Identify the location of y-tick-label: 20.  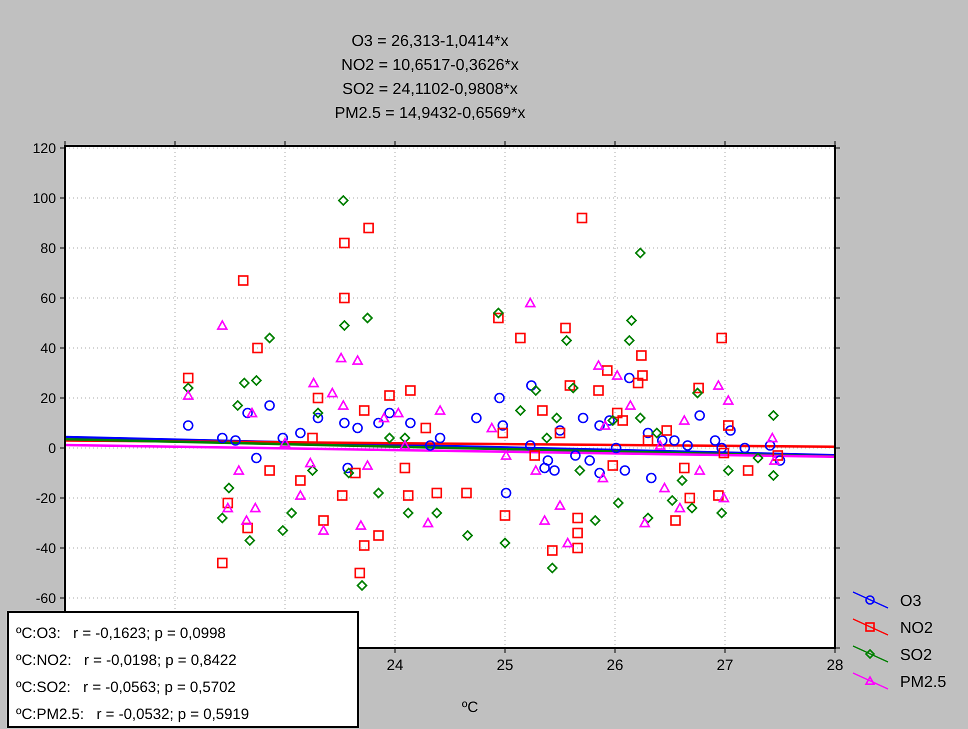
(48, 398).